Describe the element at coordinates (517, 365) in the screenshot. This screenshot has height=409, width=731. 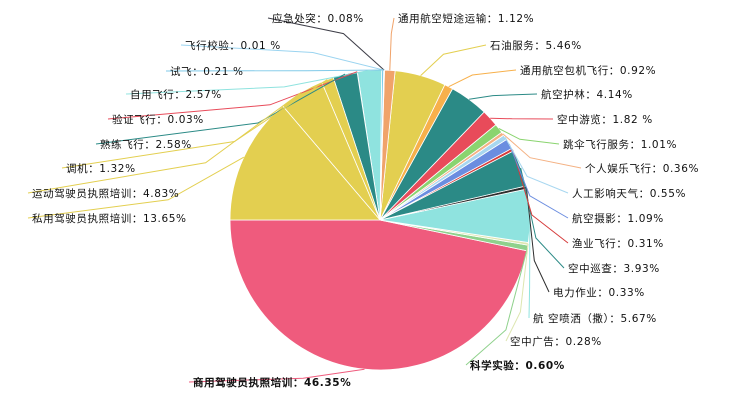
I see `slice-label: 科学实验：0.60%` at that location.